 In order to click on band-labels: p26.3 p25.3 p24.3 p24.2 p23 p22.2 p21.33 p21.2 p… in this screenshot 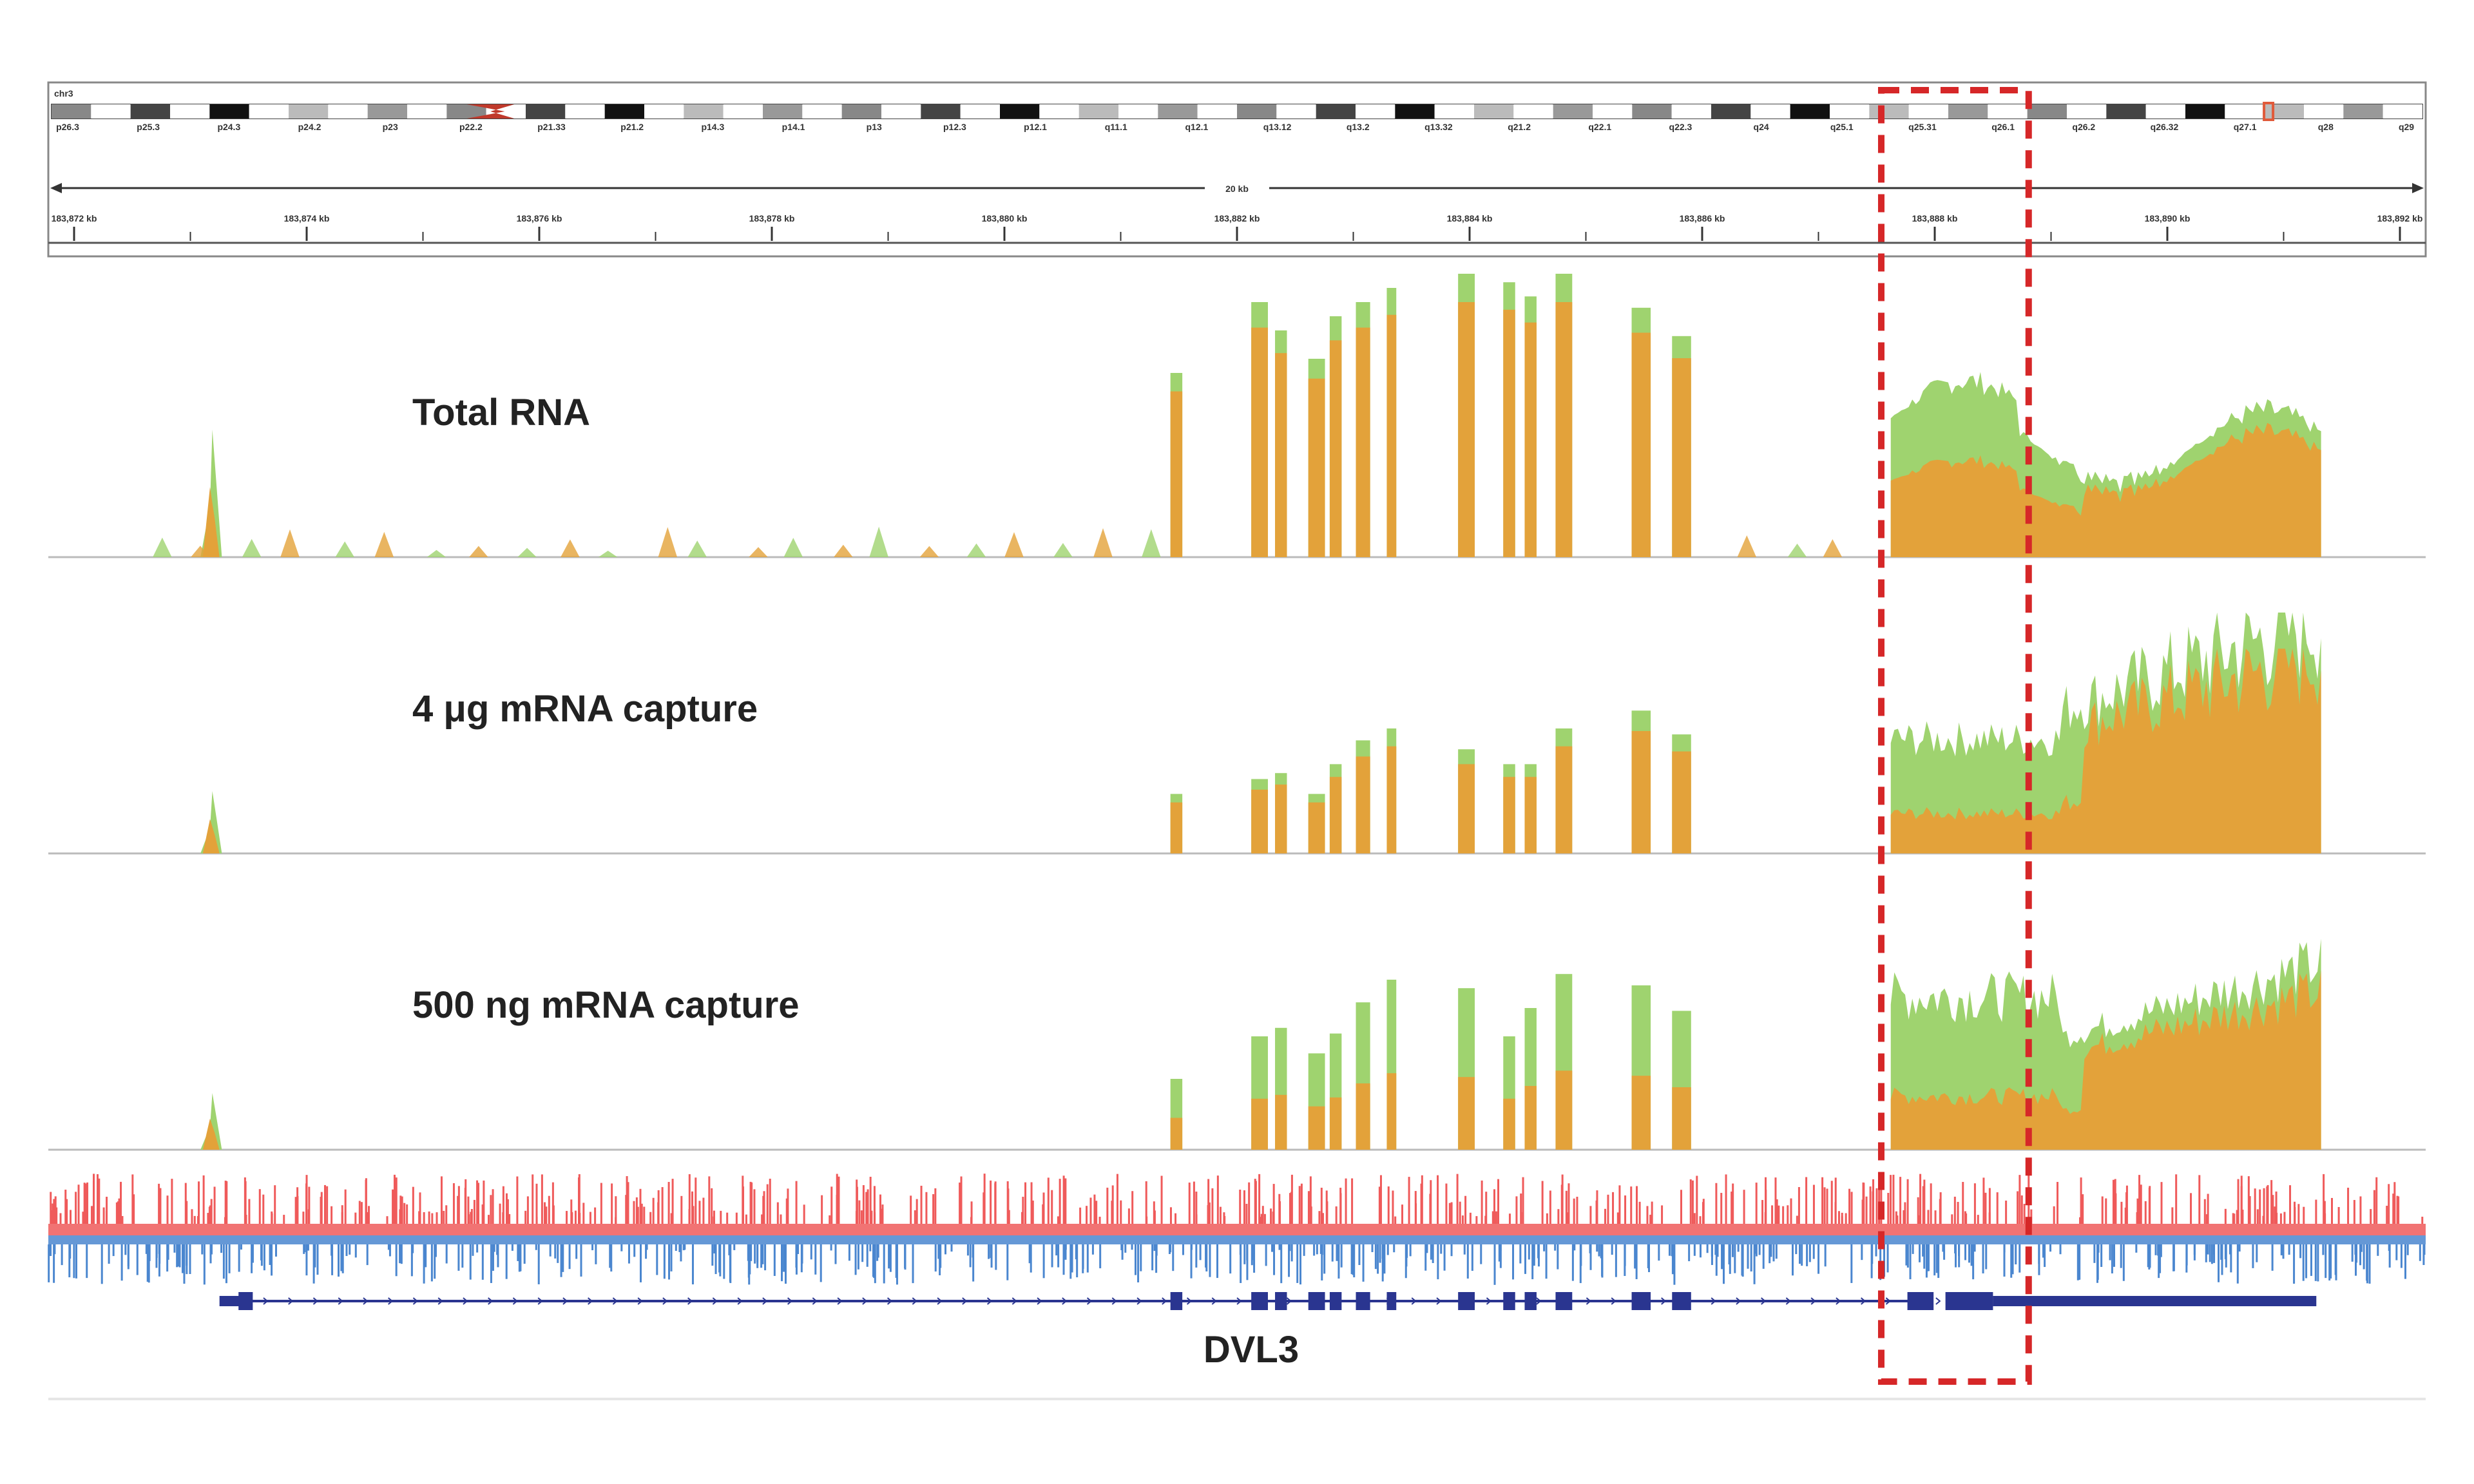, I will do `click(1235, 127)`.